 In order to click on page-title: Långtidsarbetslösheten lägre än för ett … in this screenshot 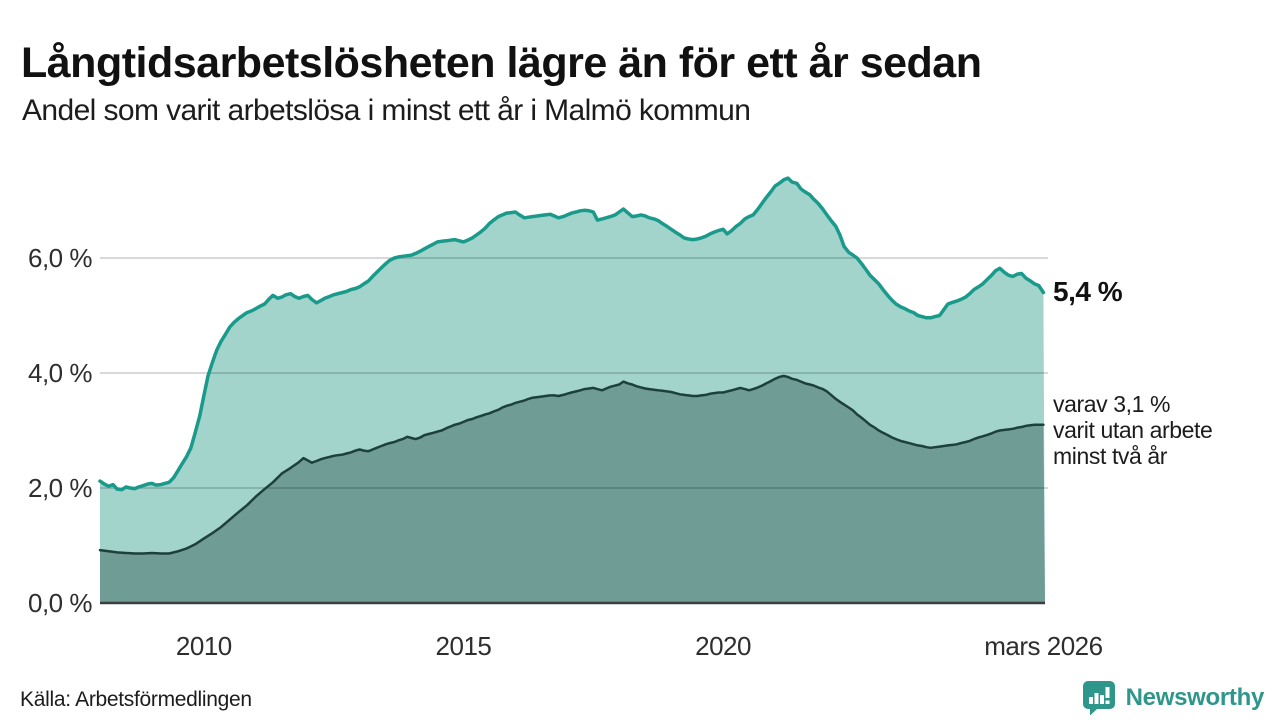, I will do `click(501, 62)`.